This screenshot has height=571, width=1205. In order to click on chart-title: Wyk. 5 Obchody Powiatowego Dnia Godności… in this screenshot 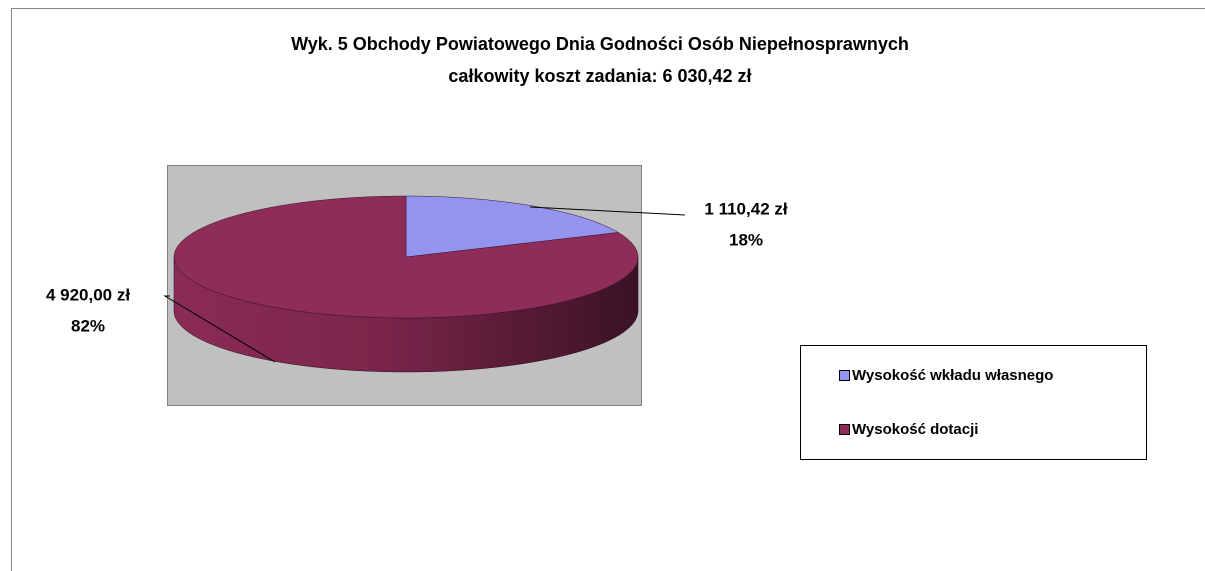, I will do `click(600, 44)`.